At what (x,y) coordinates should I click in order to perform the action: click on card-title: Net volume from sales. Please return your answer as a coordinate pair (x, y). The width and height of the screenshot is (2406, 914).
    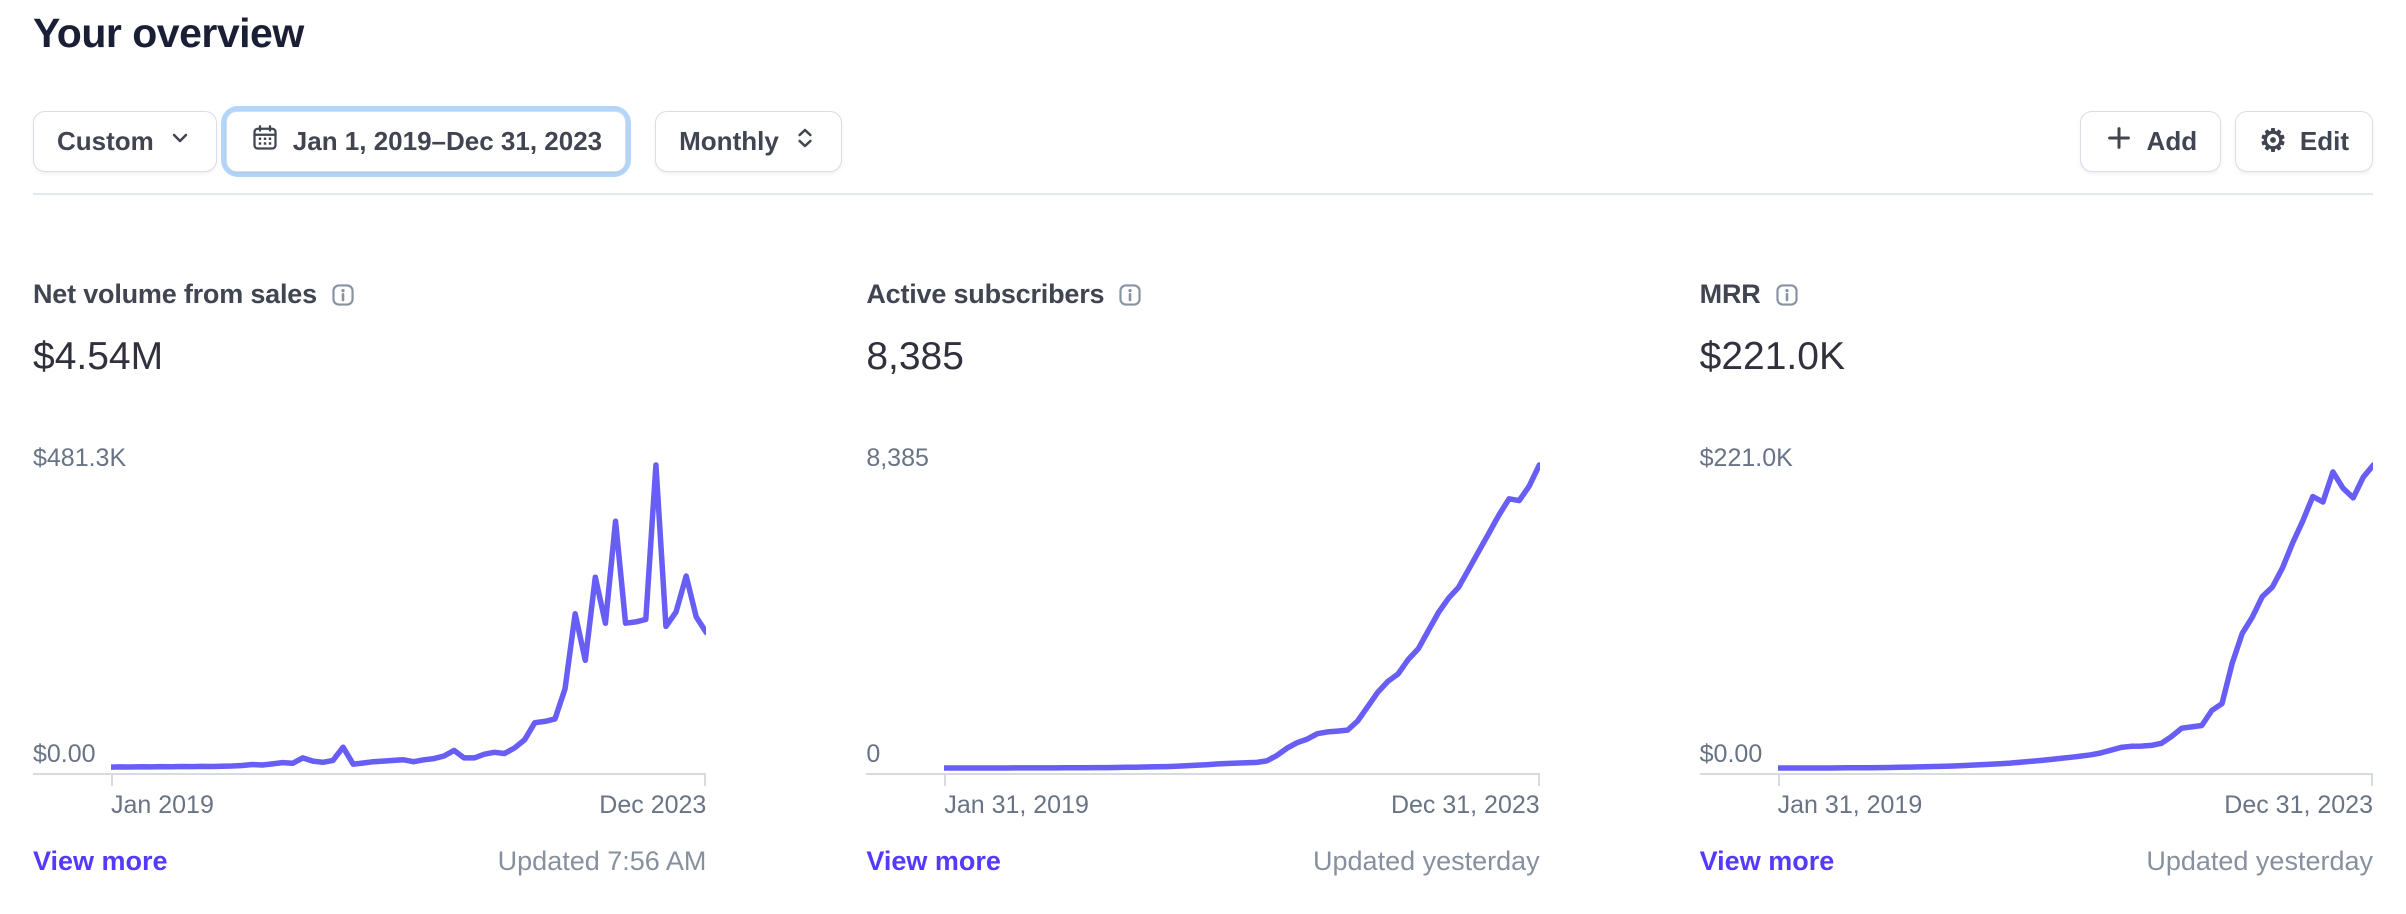
    Looking at the image, I should click on (175, 294).